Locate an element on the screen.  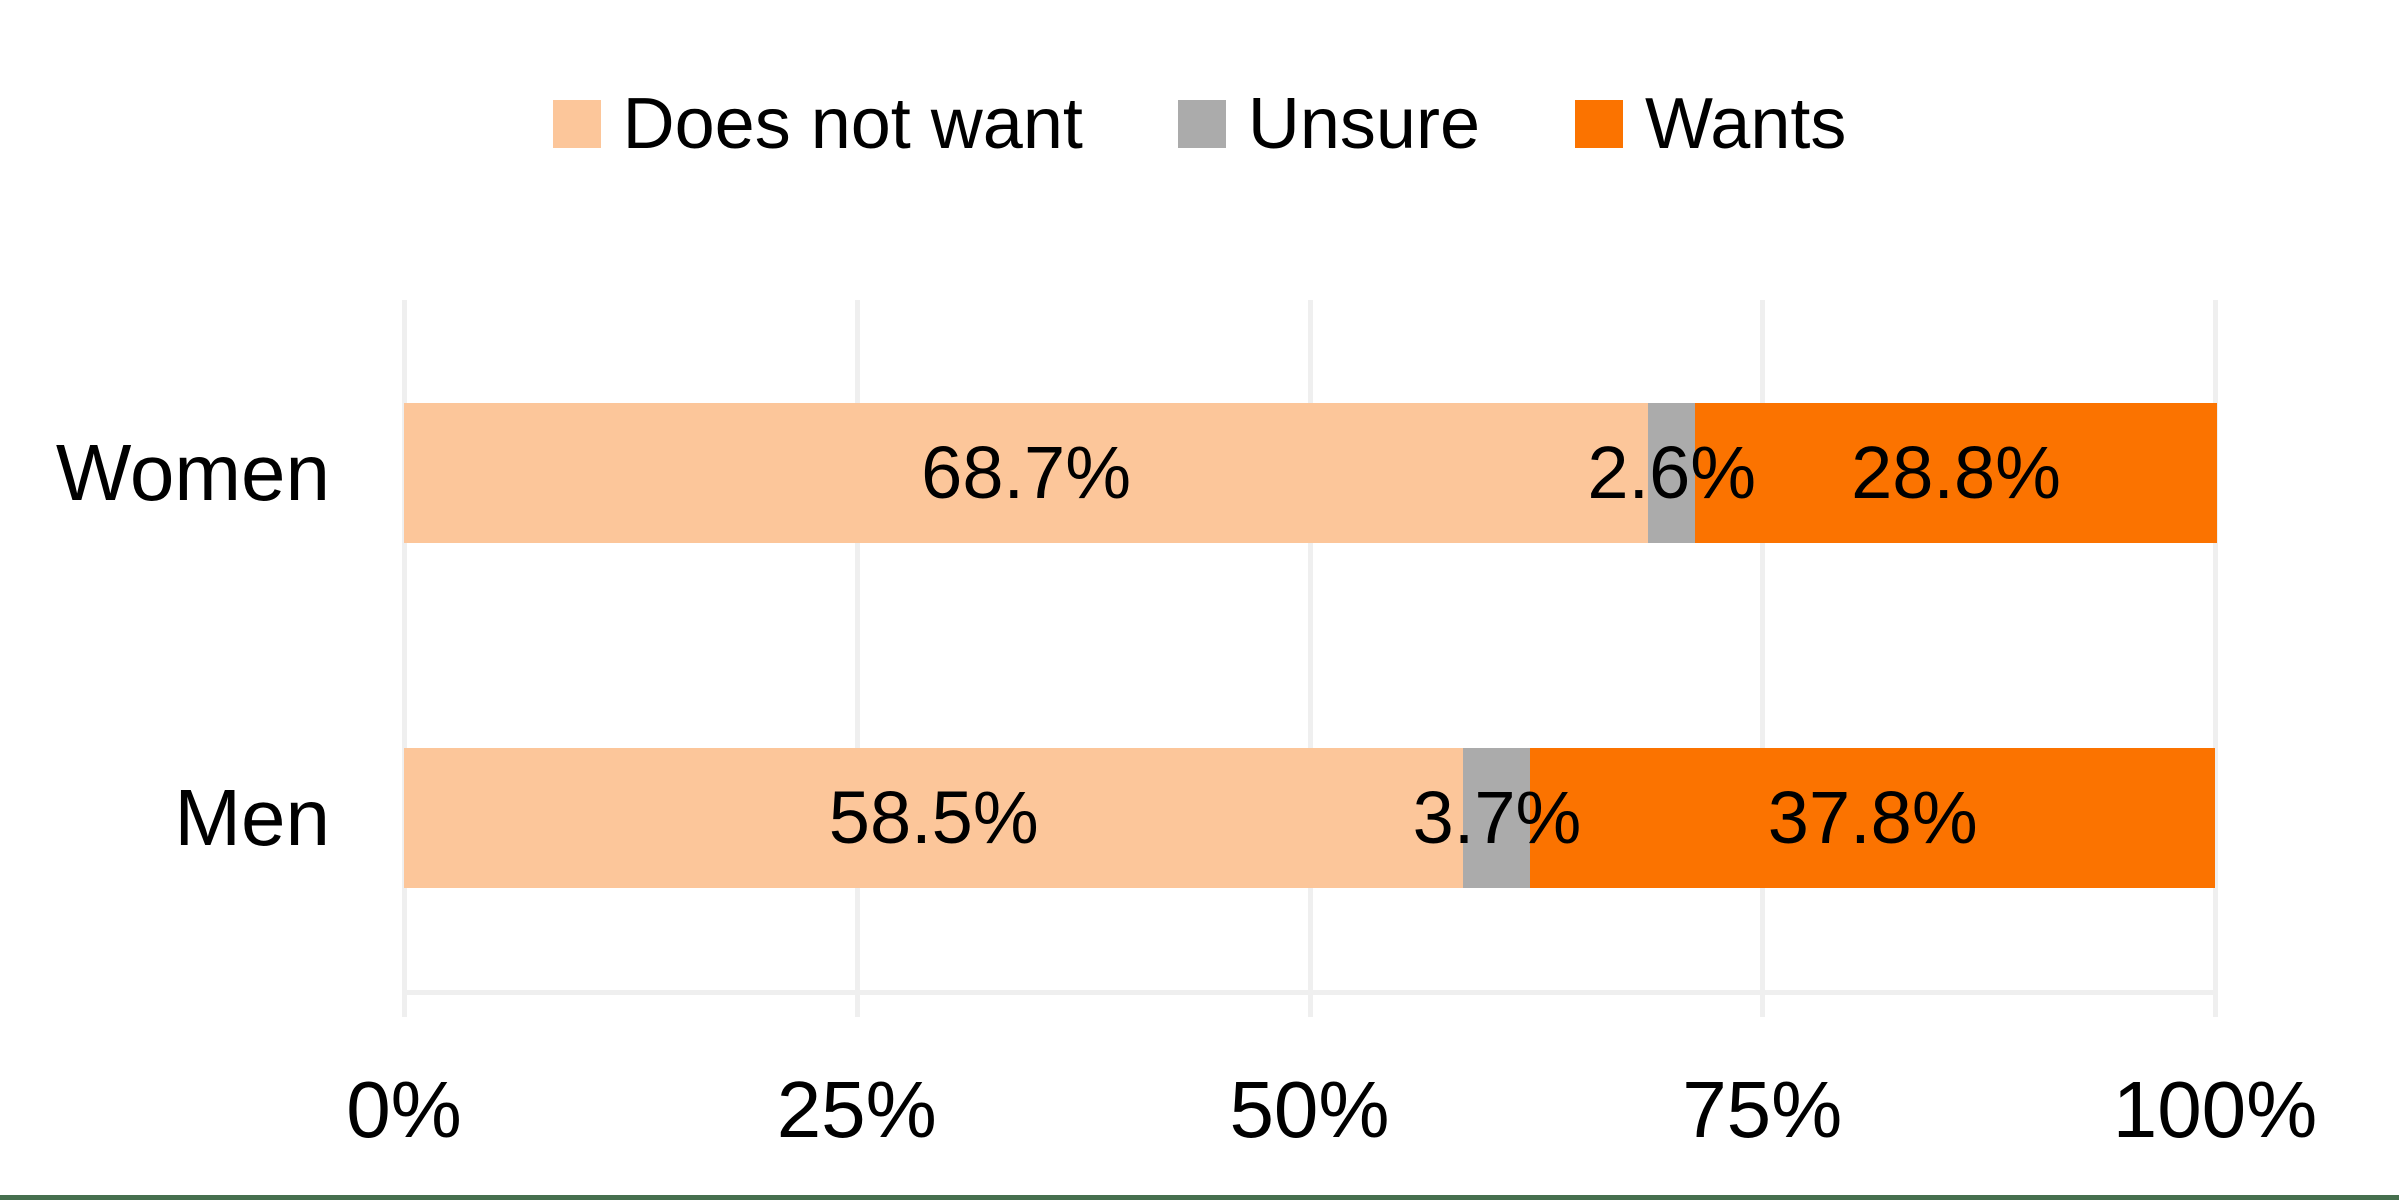
gridline-75% is located at coordinates (1763, 658).